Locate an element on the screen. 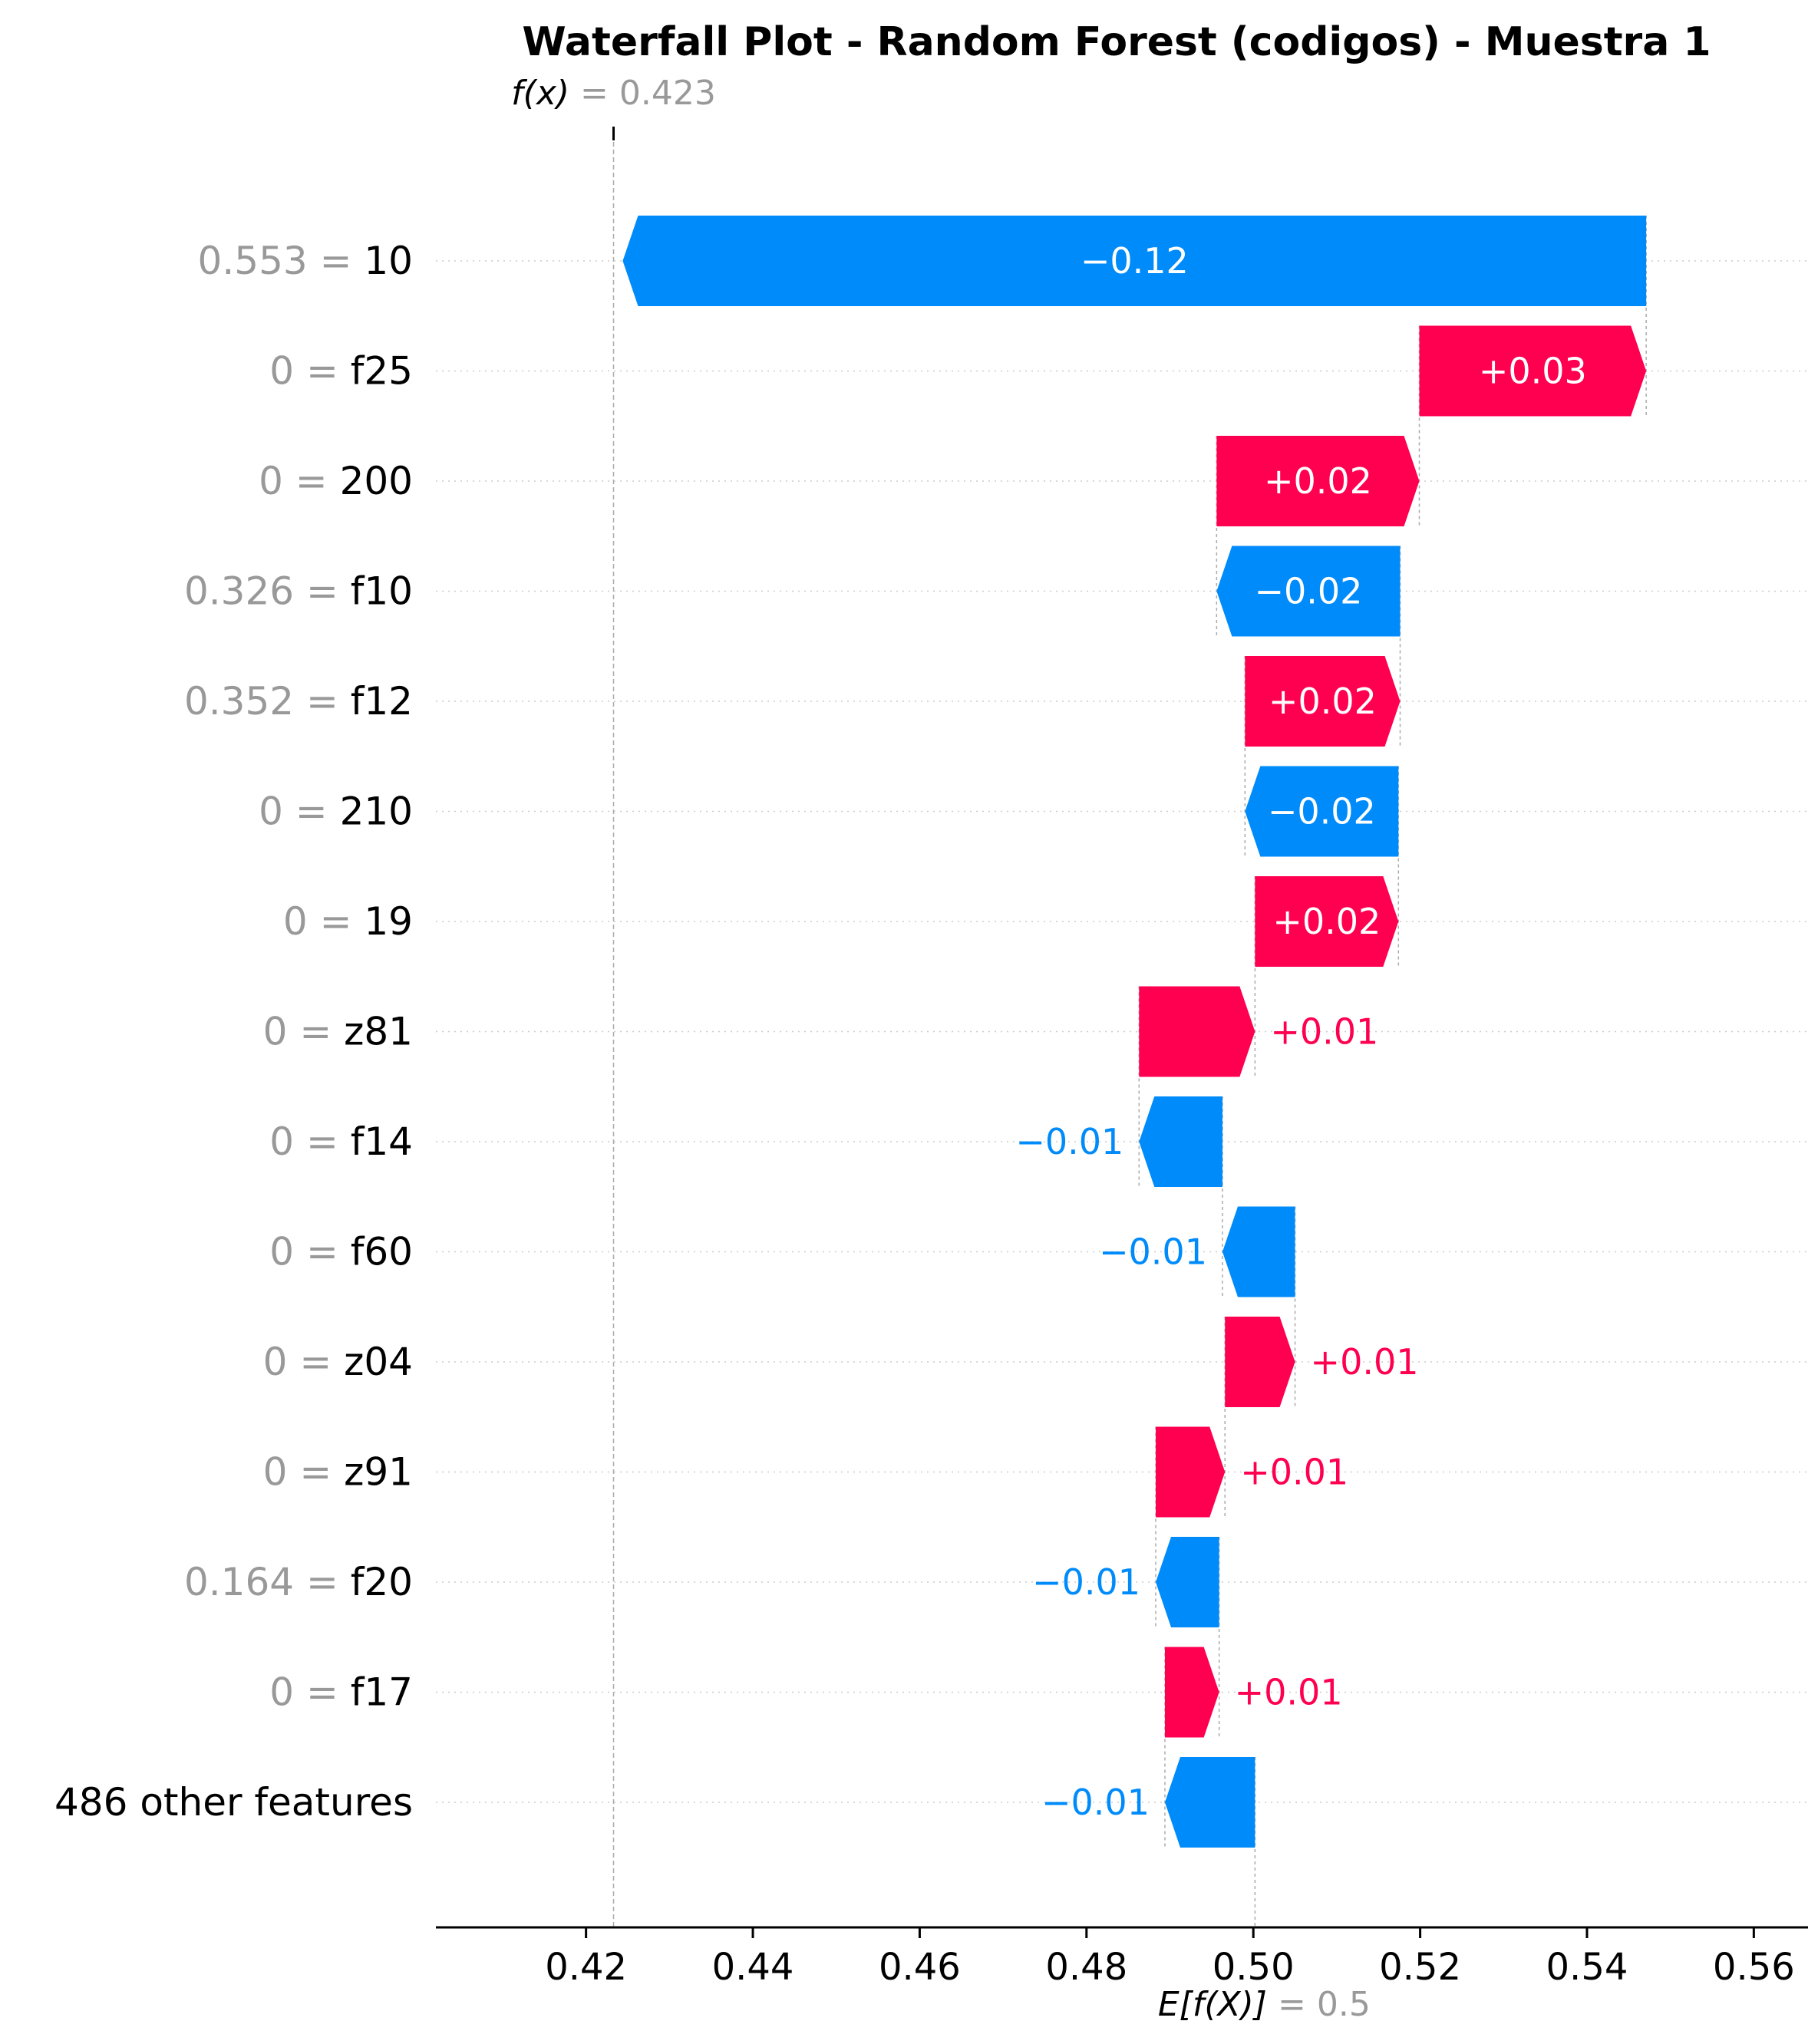 The width and height of the screenshot is (1818, 2044). bar-f20 is located at coordinates (1187, 1582).